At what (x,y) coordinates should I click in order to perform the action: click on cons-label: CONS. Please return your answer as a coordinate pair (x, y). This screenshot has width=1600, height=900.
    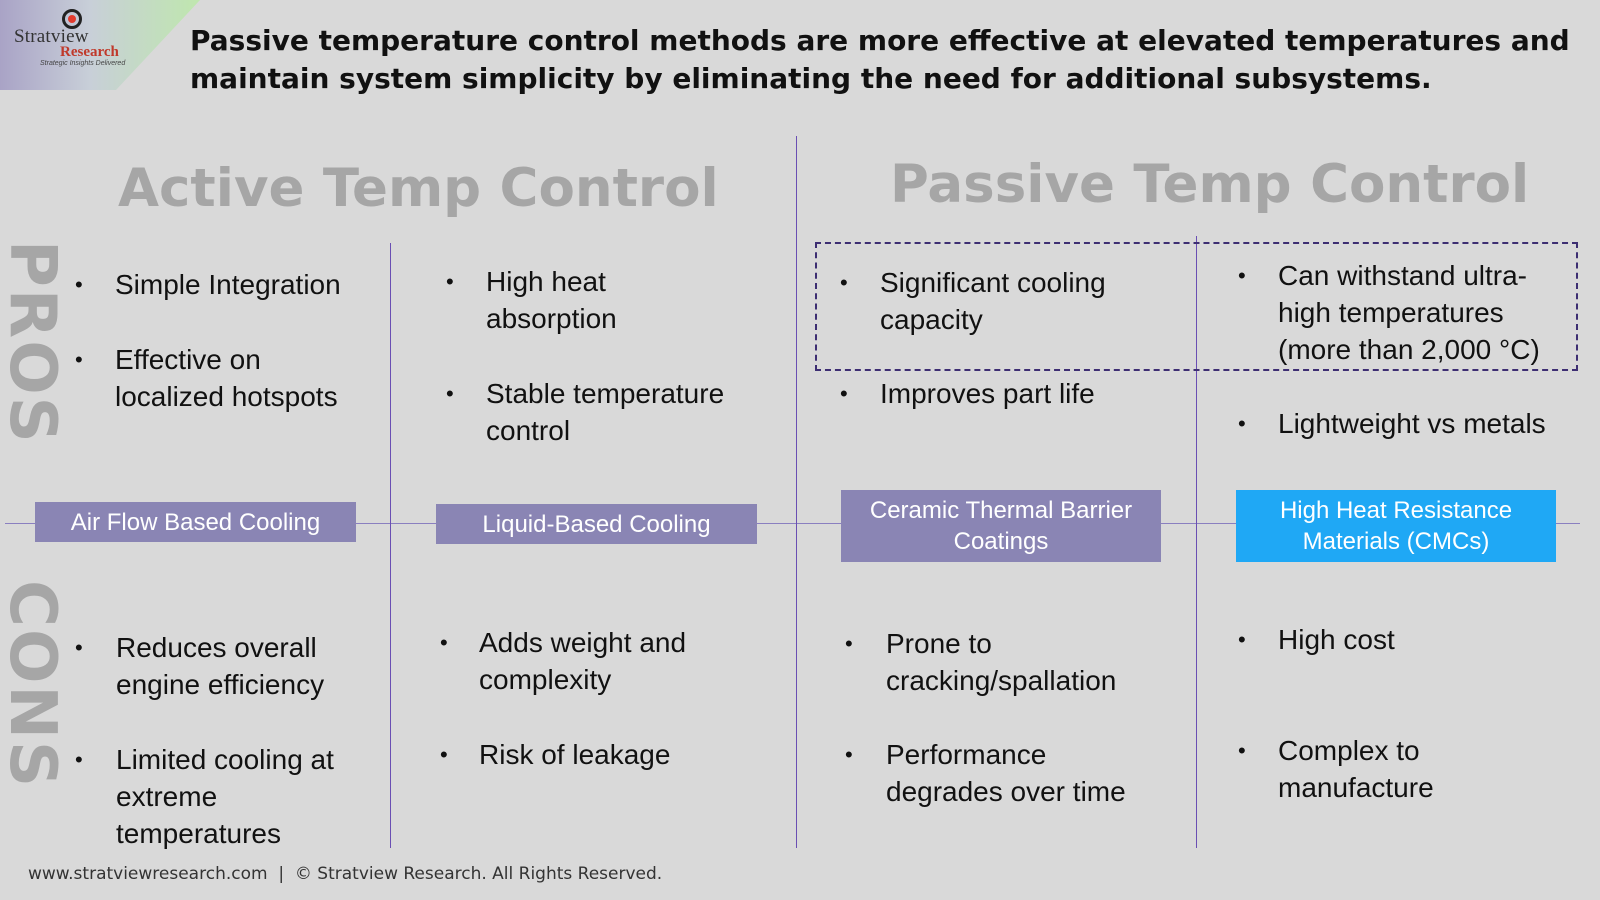
    Looking at the image, I should click on (34, 685).